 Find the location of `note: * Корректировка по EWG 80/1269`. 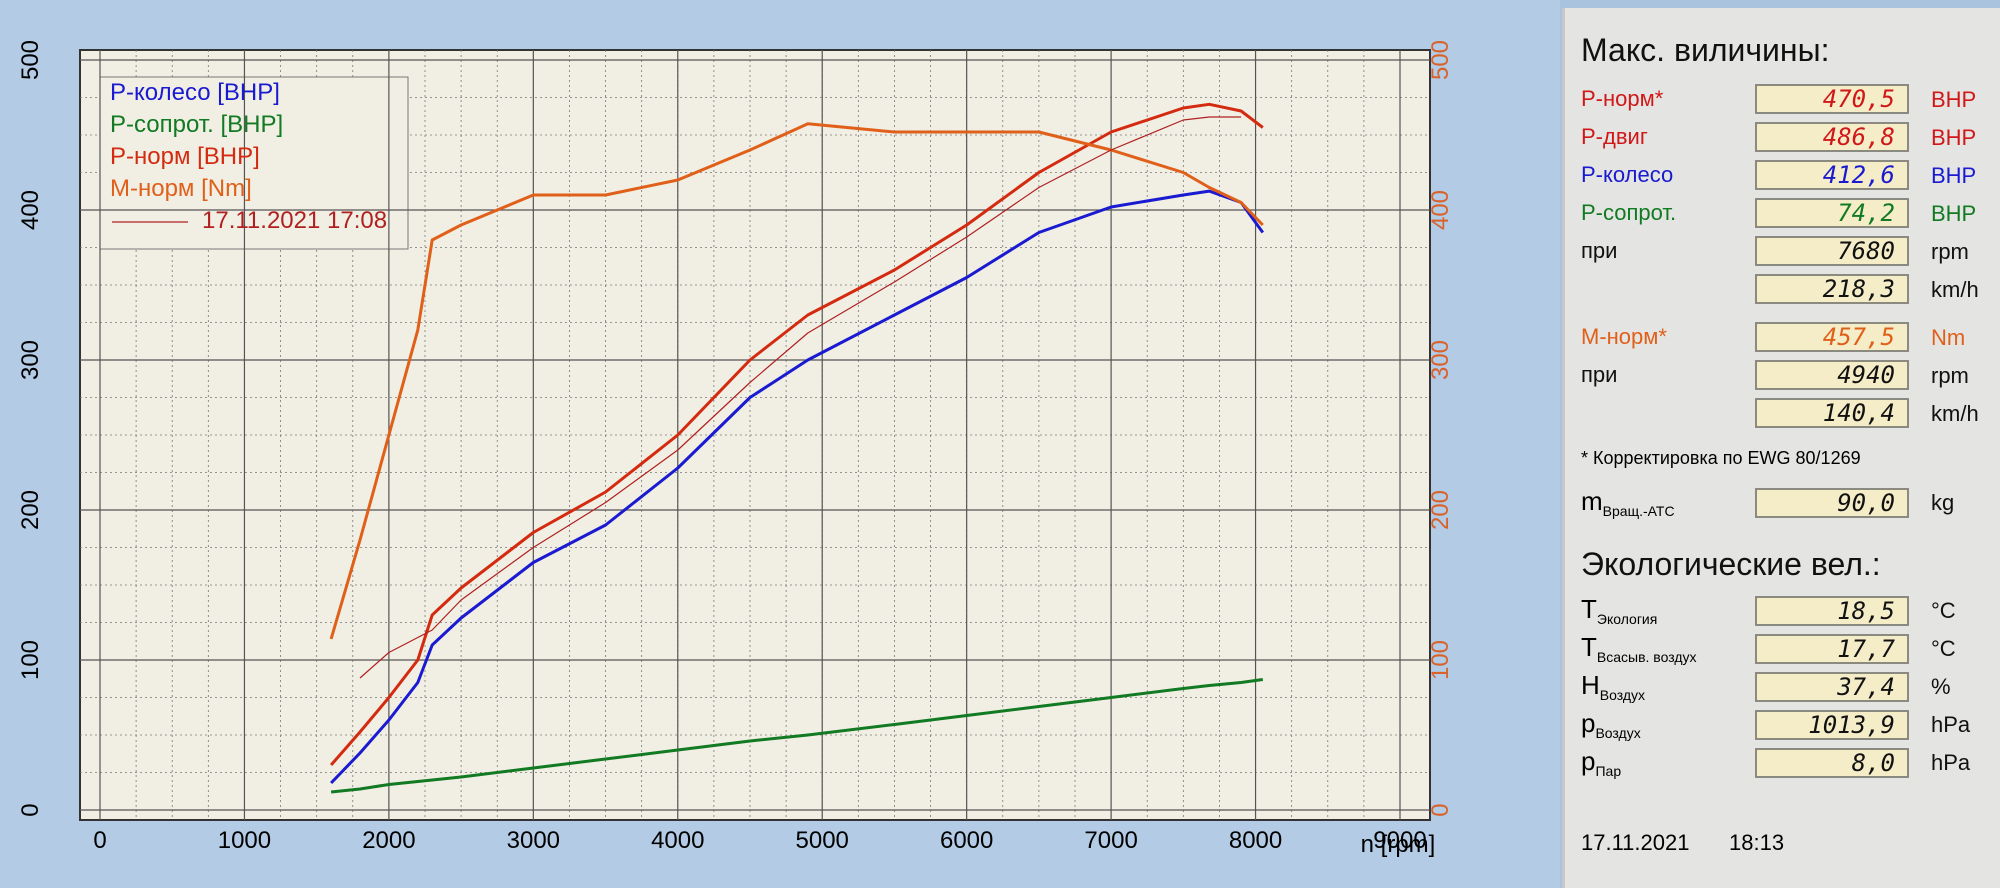

note: * Корректировка по EWG 80/1269 is located at coordinates (1721, 458).